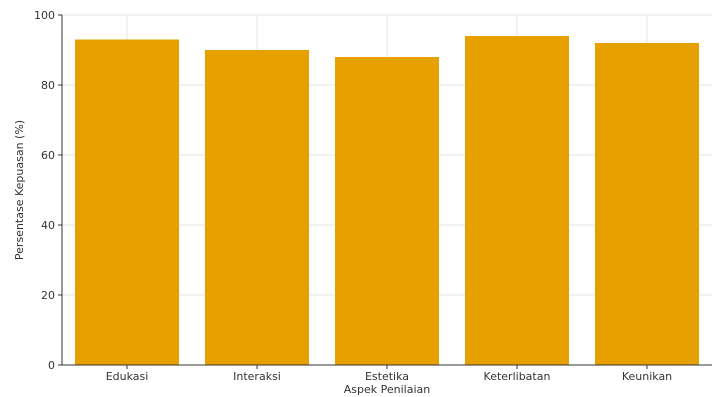 The image size is (715, 397). Describe the element at coordinates (517, 376) in the screenshot. I see `x-tick-label: Keterlibatan` at that location.